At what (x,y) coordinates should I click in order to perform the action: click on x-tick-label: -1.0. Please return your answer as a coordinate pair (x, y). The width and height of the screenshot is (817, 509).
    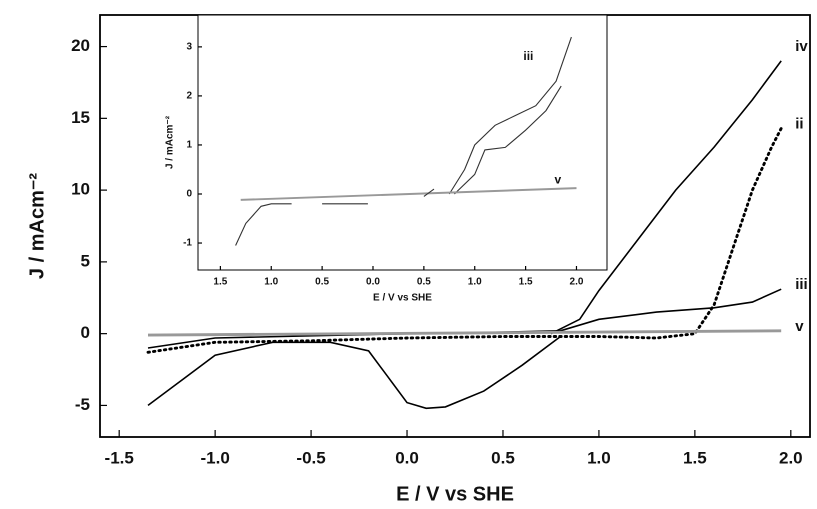
    Looking at the image, I should click on (214, 457).